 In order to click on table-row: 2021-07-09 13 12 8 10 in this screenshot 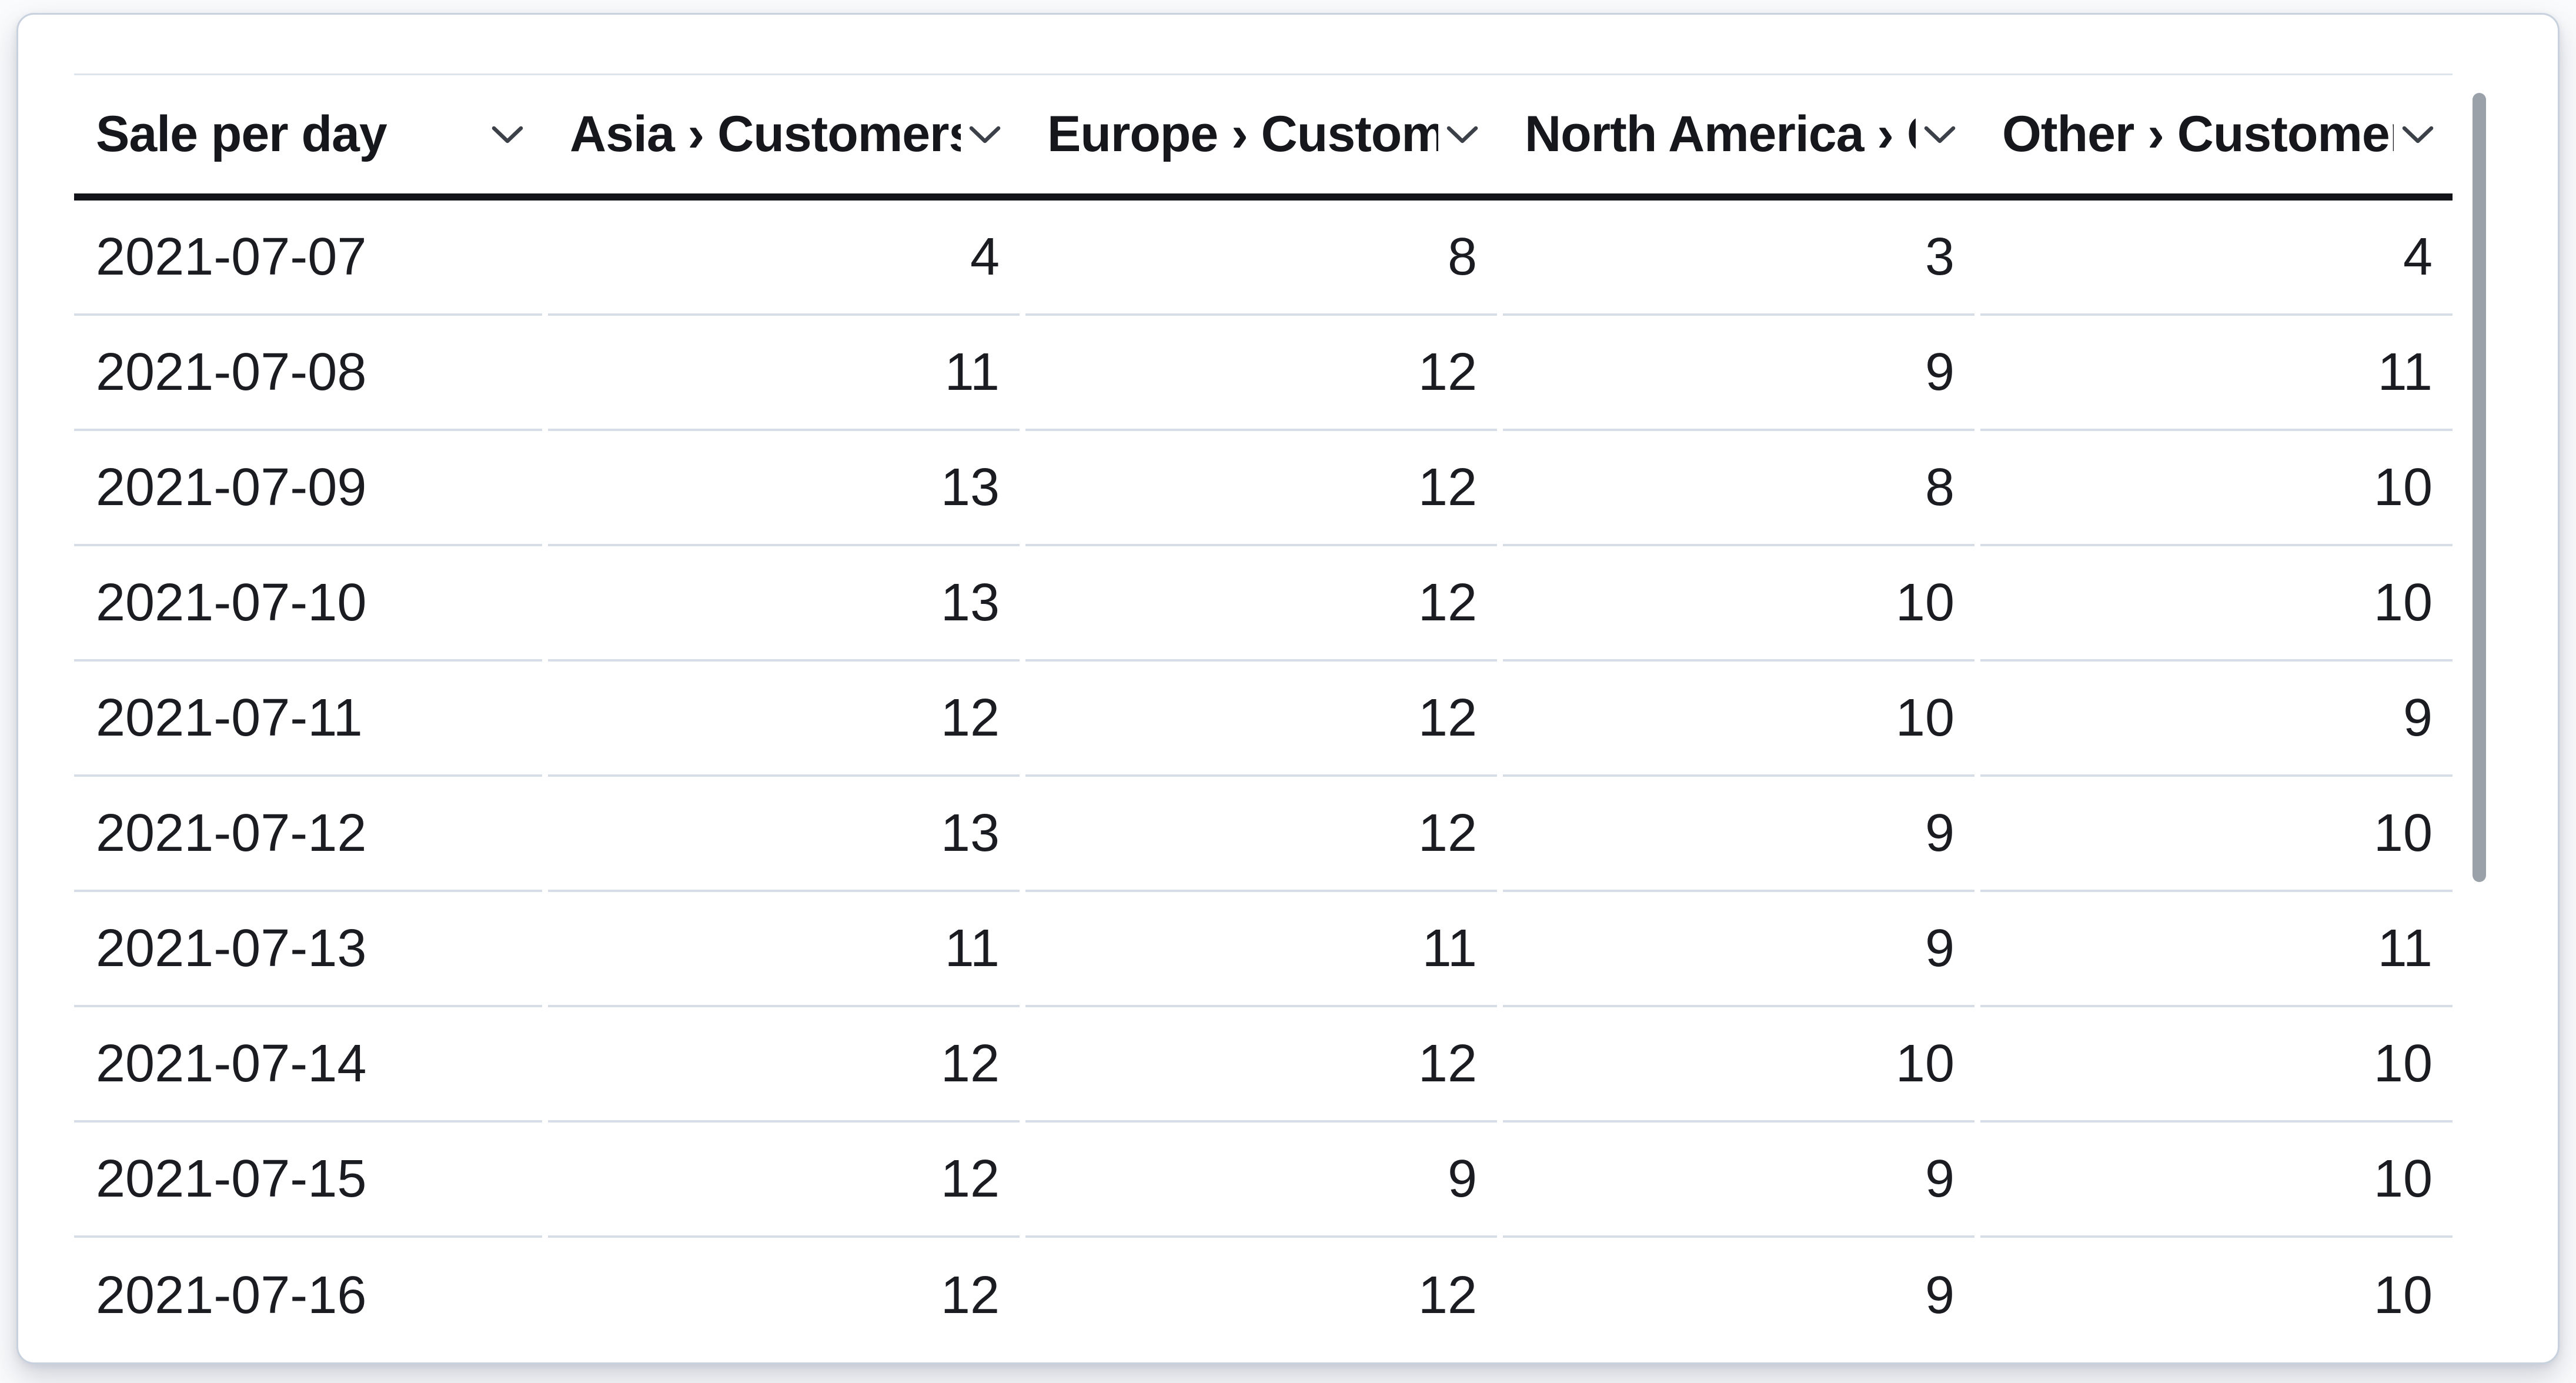, I will do `click(1263, 488)`.